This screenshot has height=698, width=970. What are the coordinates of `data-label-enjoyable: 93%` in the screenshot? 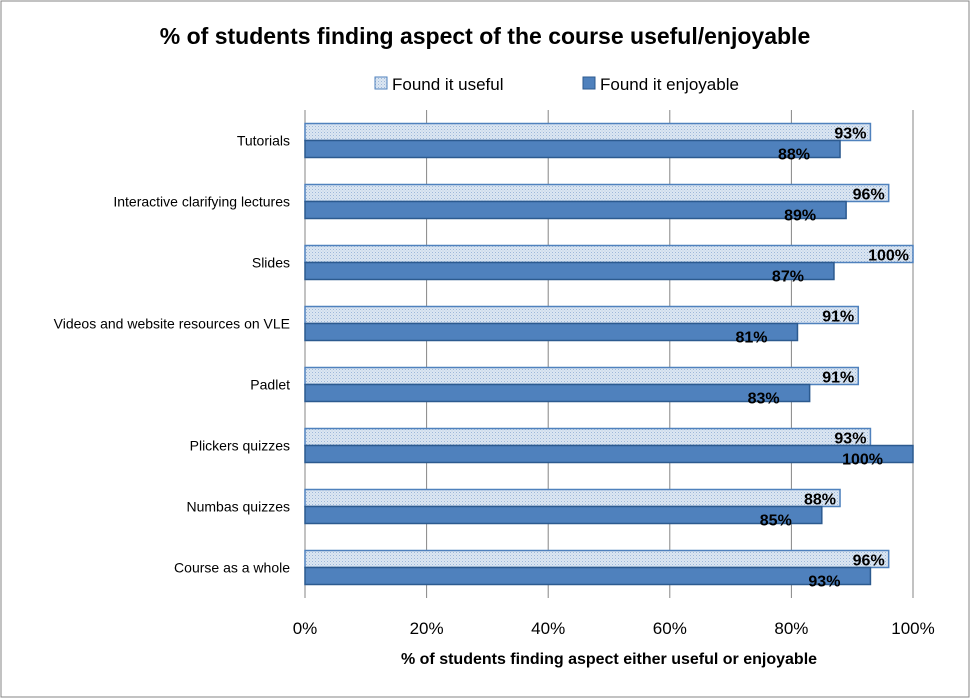 It's located at (824, 582).